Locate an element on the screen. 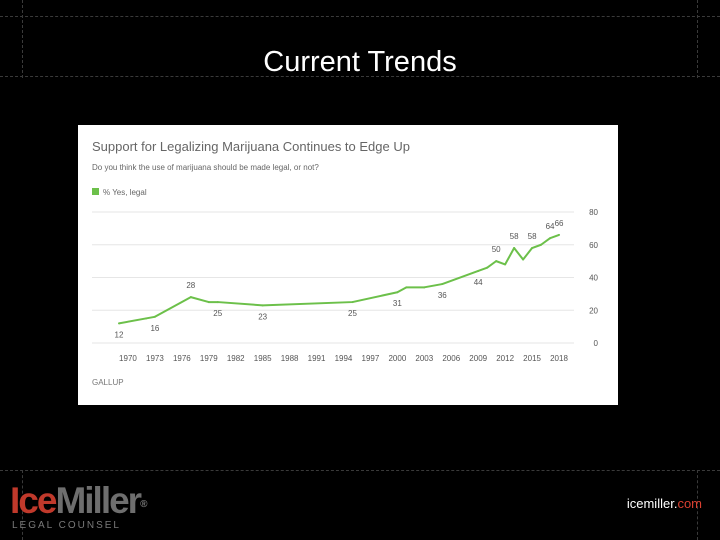  x-tick-label-1988: 1988 is located at coordinates (290, 358).